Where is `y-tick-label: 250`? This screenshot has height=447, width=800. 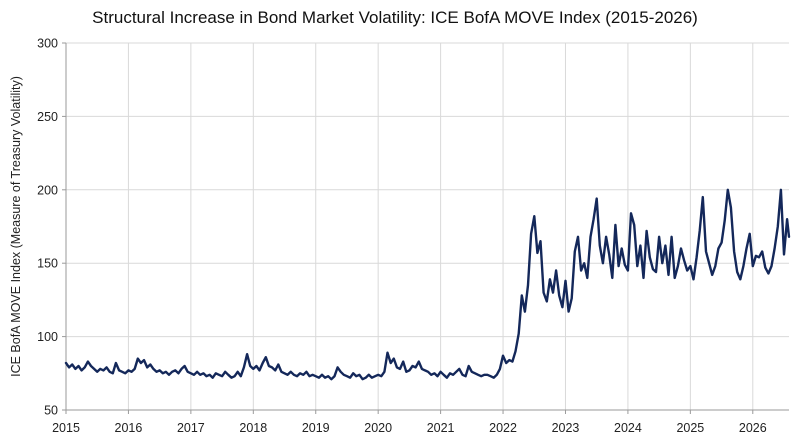 y-tick-label: 250 is located at coordinates (47, 117).